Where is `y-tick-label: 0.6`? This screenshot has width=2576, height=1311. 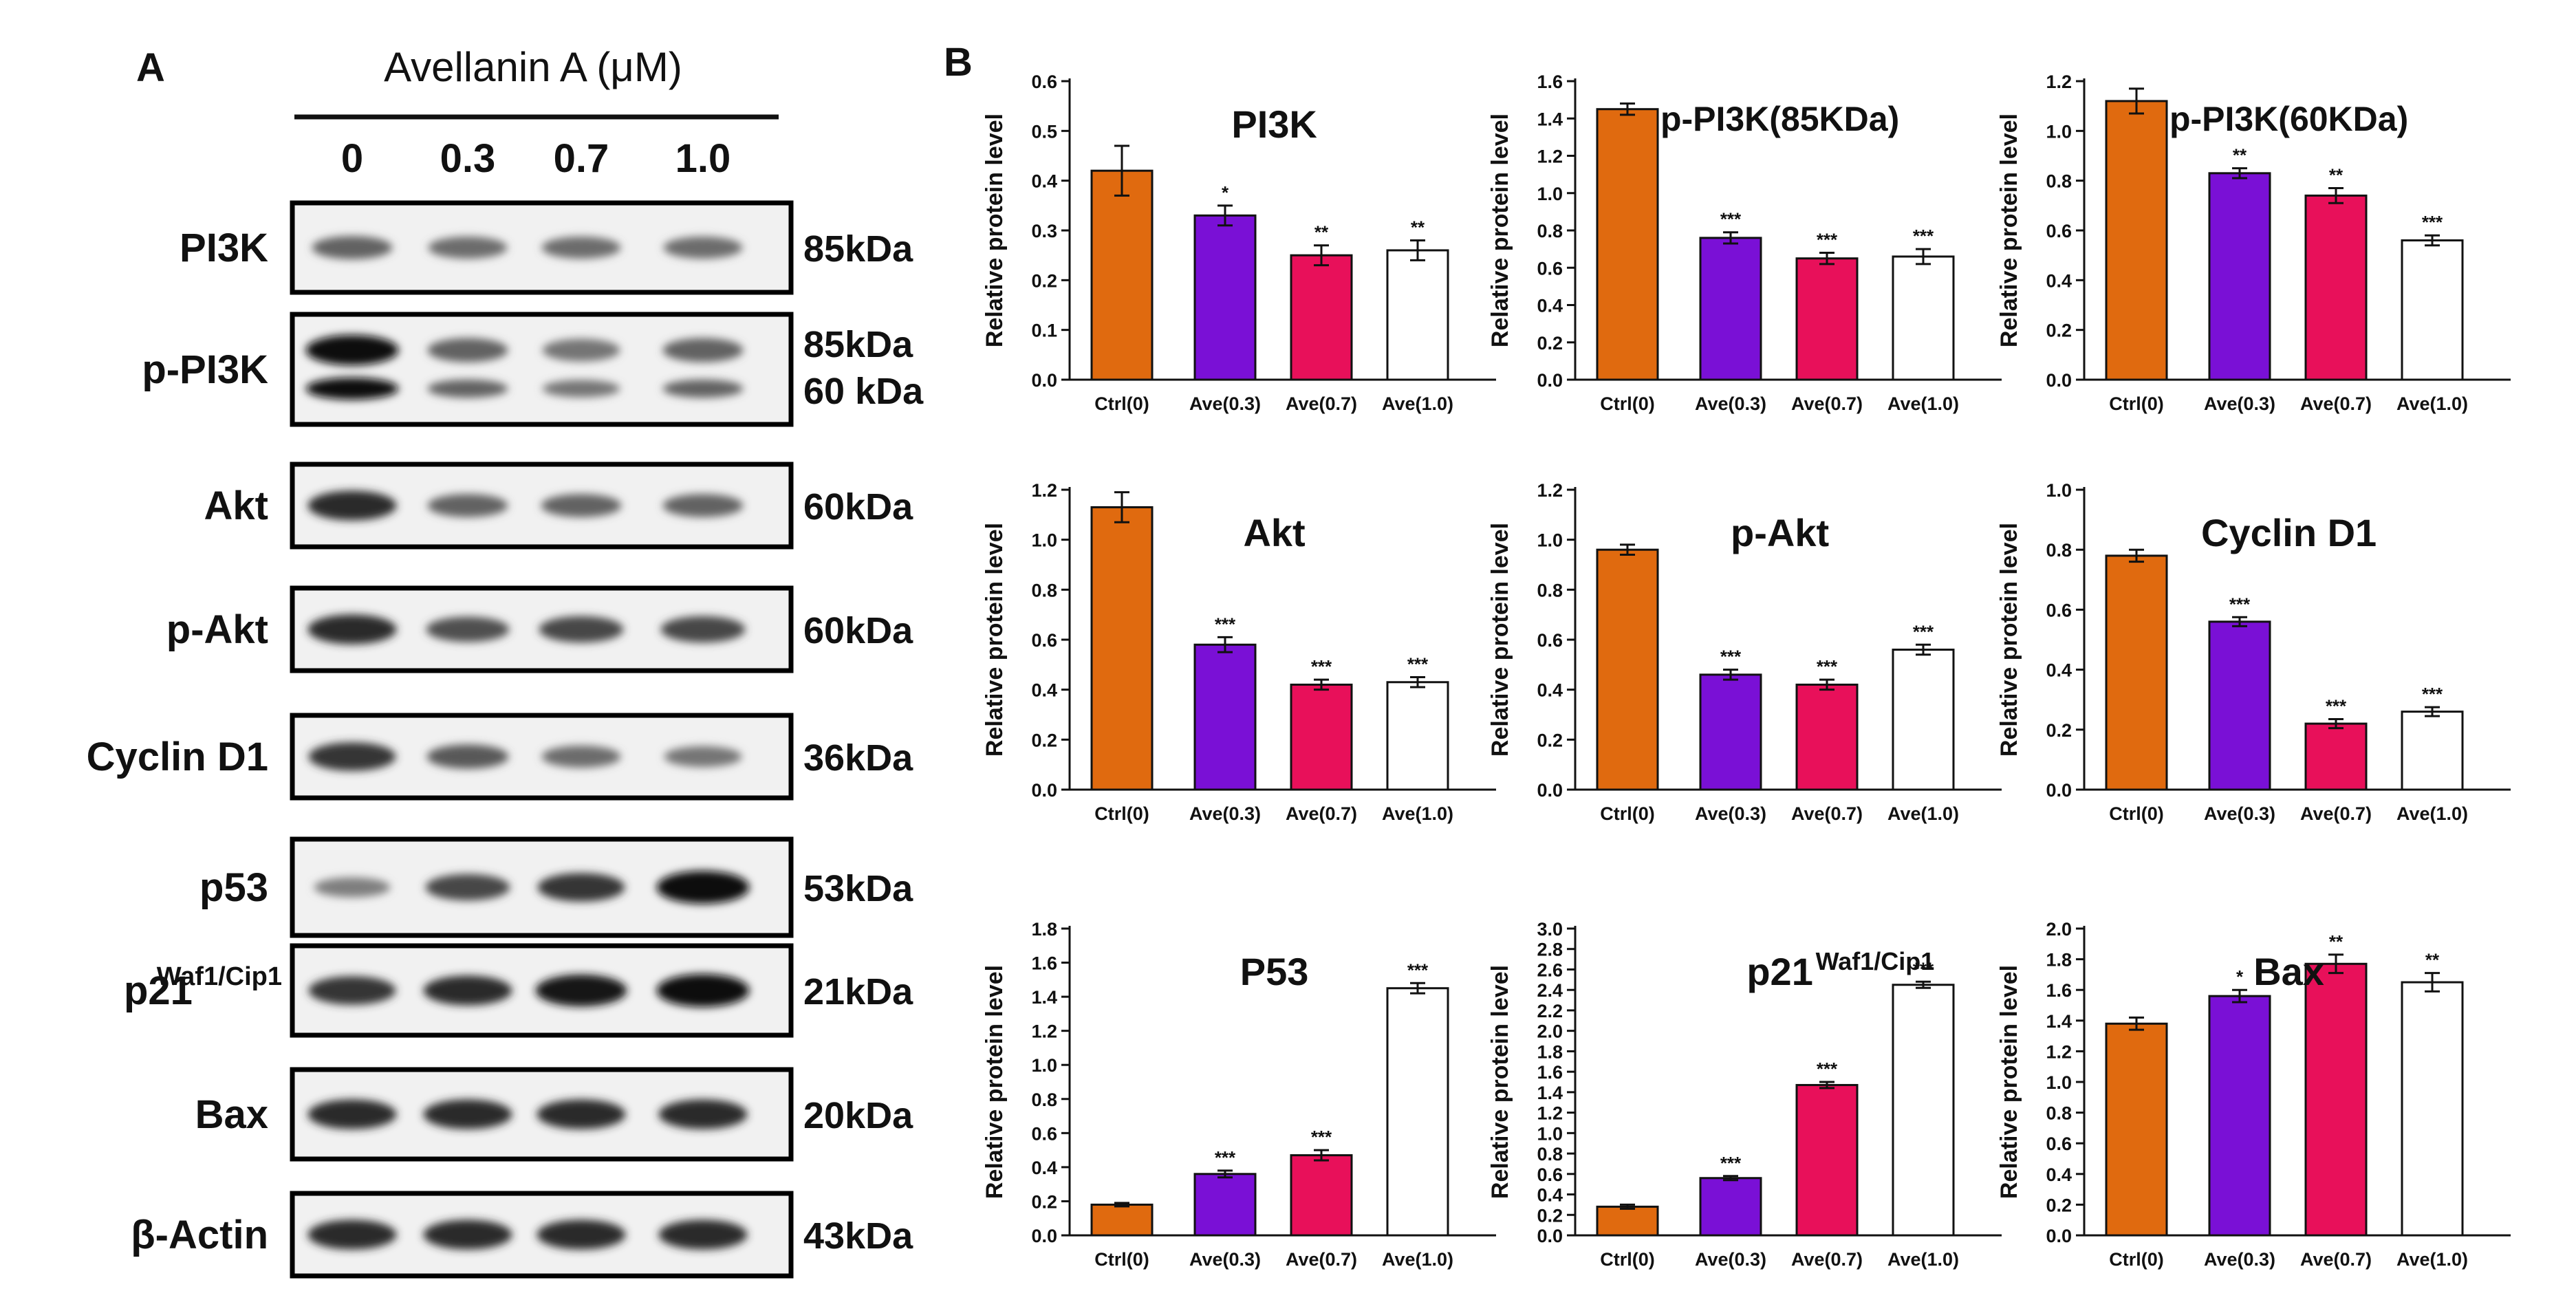
y-tick-label: 0.6 is located at coordinates (2059, 610).